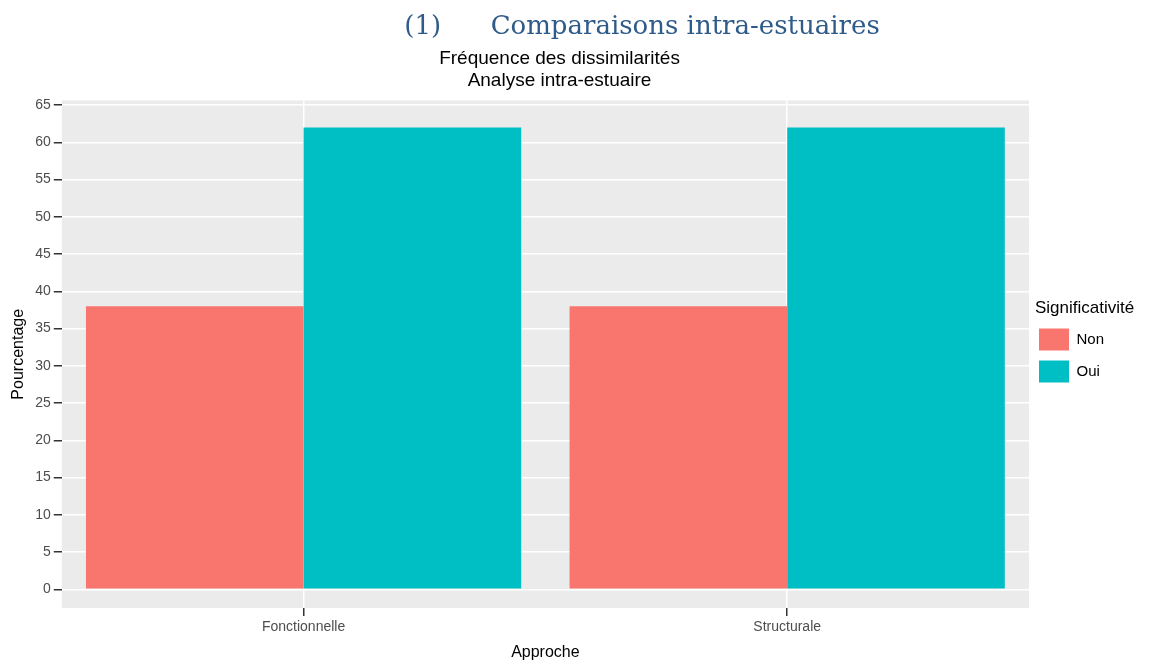 Image resolution: width=1174 pixels, height=671 pixels. I want to click on y-tick-label: 50, so click(43, 215).